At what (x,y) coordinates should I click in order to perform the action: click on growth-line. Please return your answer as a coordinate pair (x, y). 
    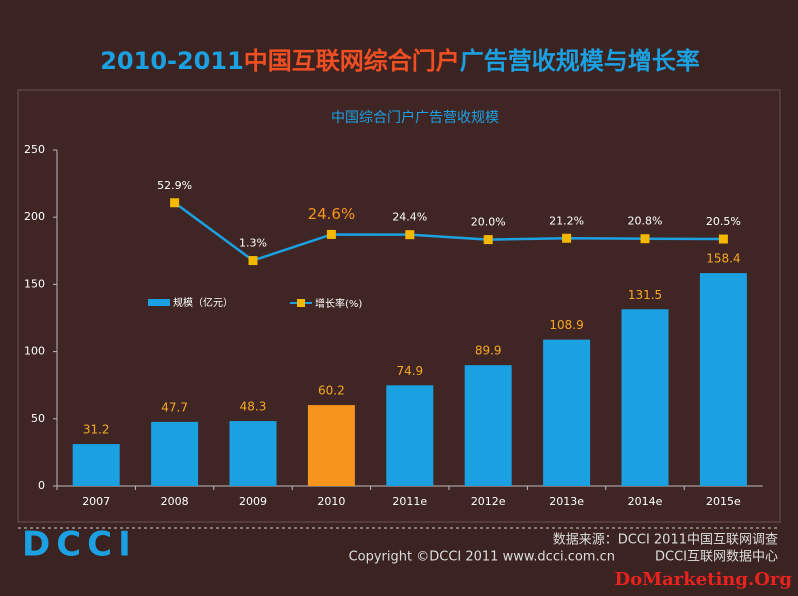
    Looking at the image, I should click on (448, 231).